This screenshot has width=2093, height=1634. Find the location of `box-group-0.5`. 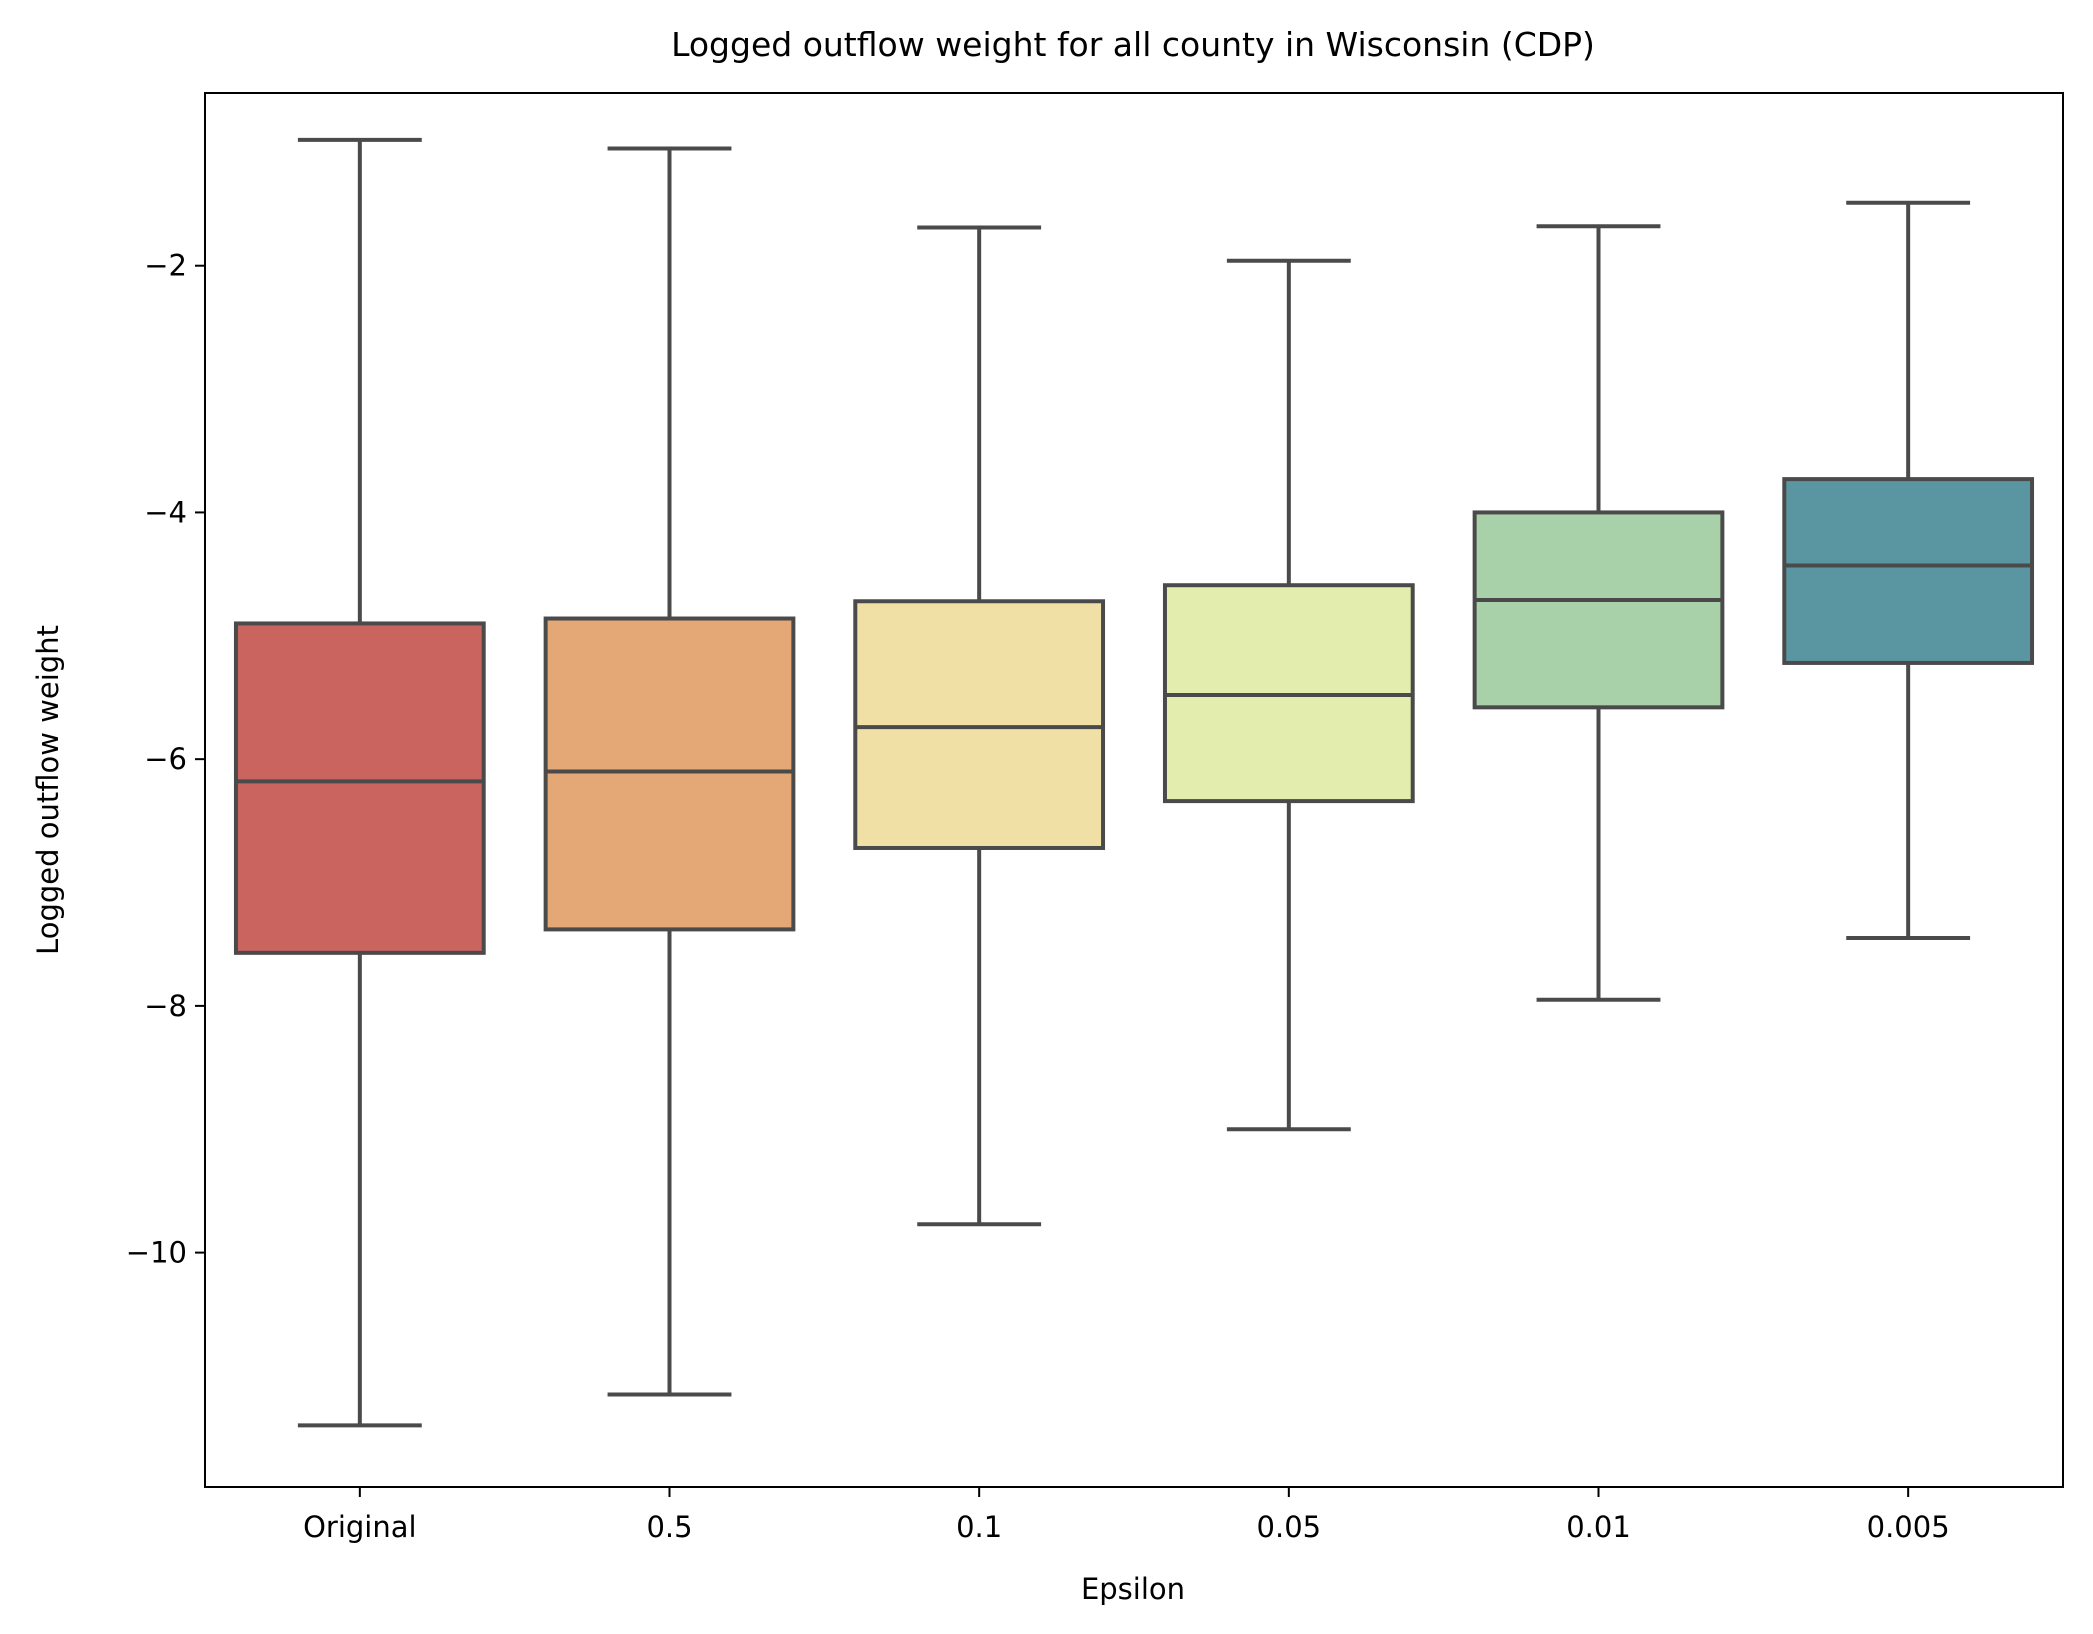

box-group-0.5 is located at coordinates (669, 771).